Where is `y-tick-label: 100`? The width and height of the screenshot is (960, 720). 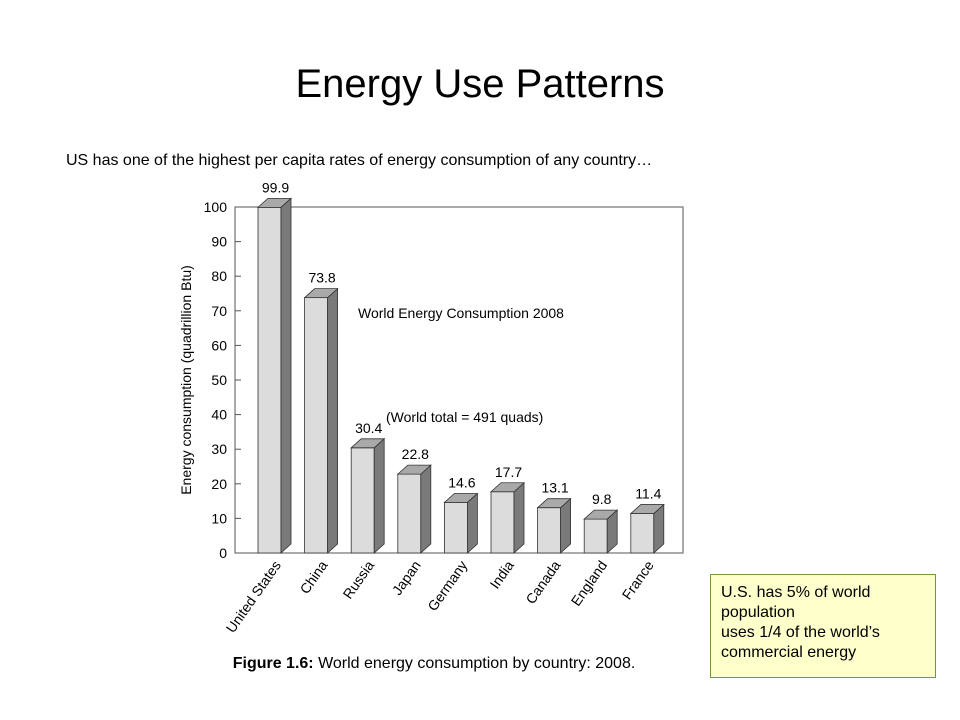
y-tick-label: 100 is located at coordinates (216, 207).